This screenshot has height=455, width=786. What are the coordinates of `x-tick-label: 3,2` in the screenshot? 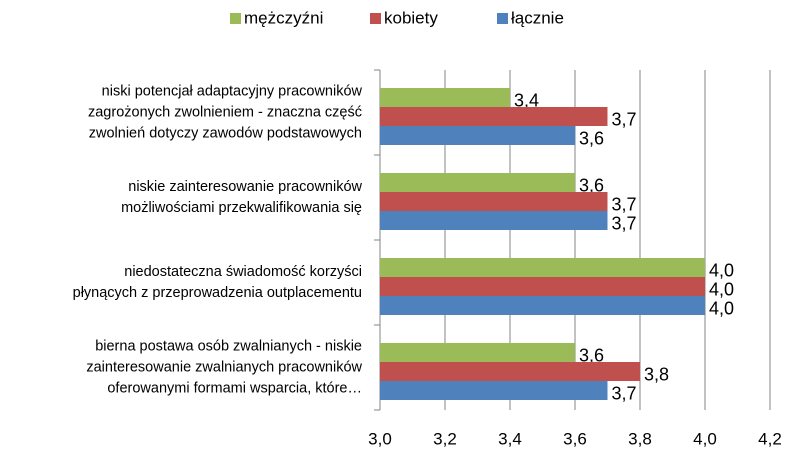 It's located at (445, 438).